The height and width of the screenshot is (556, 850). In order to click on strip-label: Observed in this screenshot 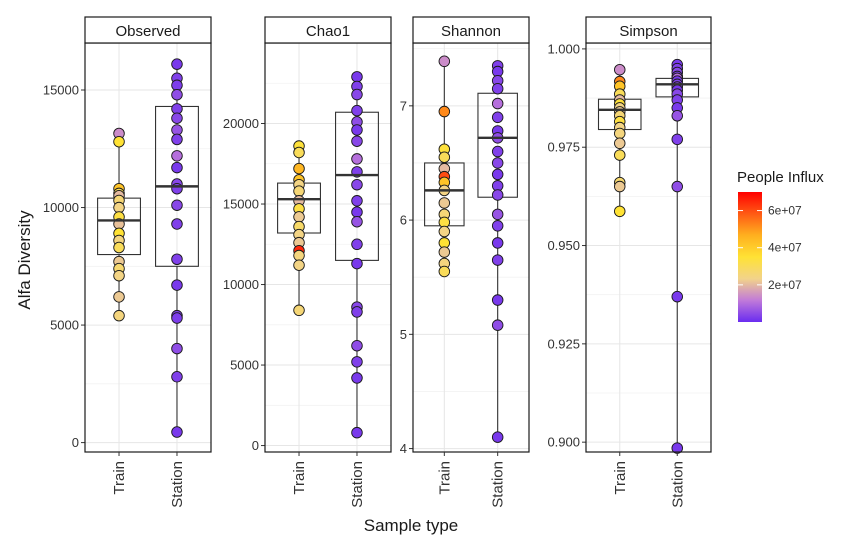, I will do `click(147, 31)`.